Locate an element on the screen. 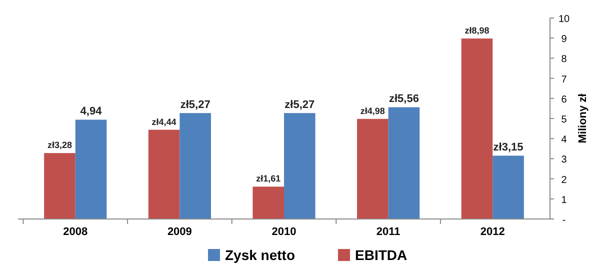 The height and width of the screenshot is (263, 600). y-axis-title: Miliony zł is located at coordinates (583, 119).